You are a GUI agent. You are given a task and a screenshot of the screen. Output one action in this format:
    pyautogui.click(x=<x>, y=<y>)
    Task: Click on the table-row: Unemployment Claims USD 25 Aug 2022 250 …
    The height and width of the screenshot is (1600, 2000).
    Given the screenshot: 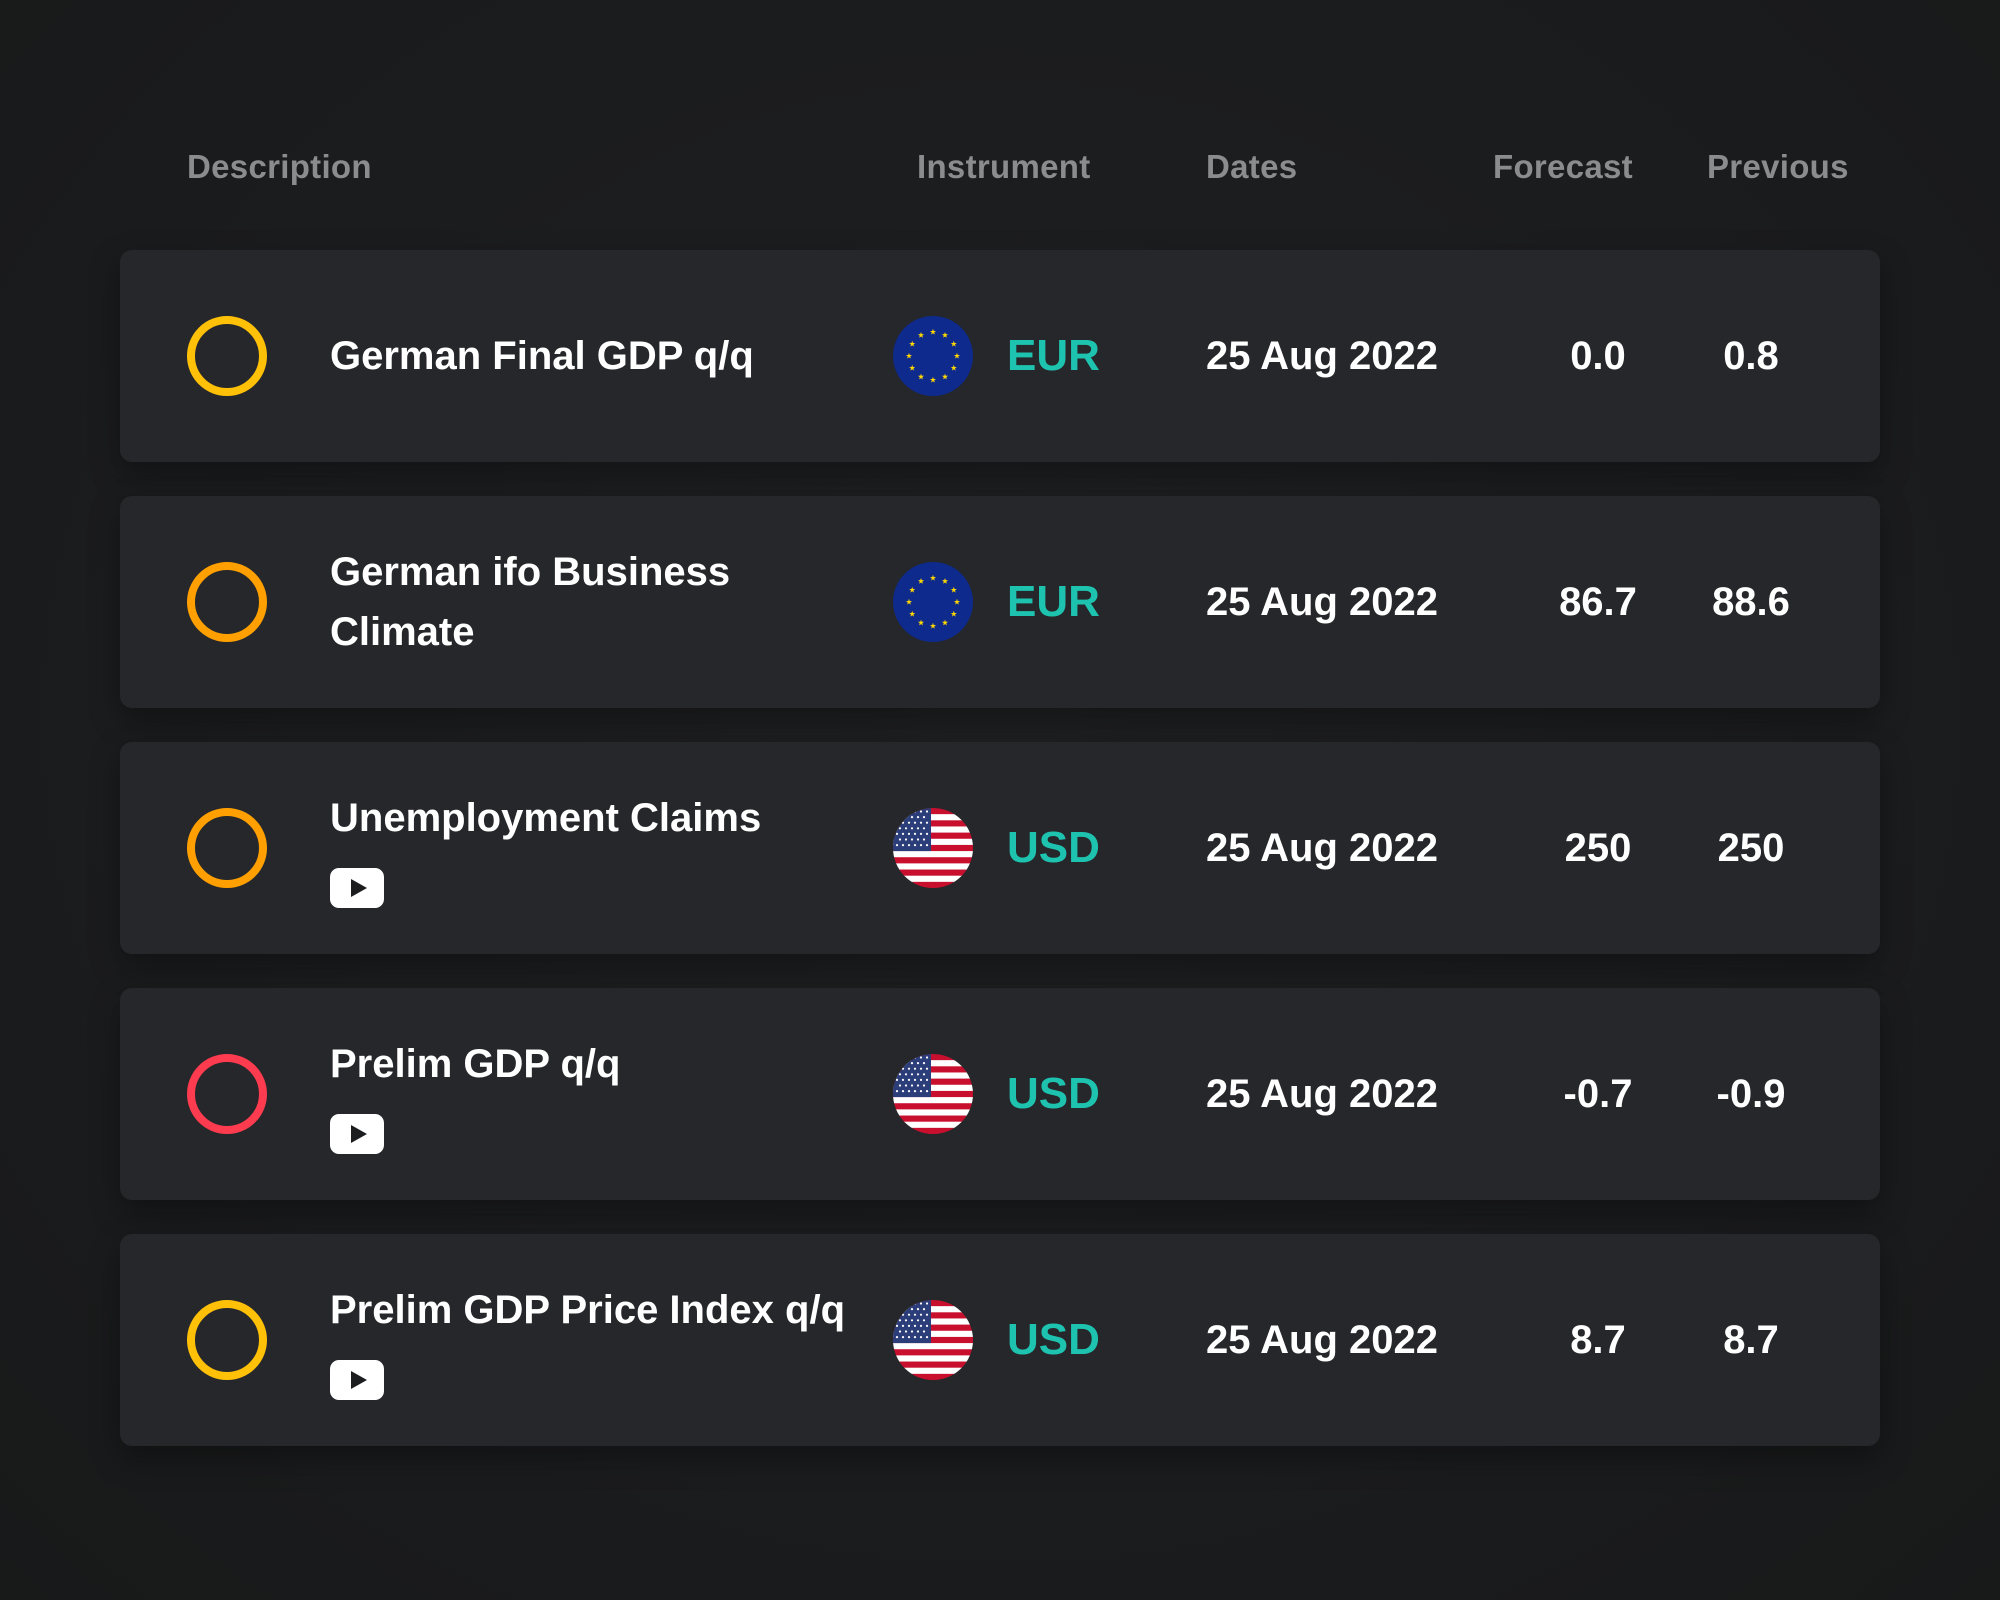 What is the action you would take?
    pyautogui.click(x=1000, y=848)
    